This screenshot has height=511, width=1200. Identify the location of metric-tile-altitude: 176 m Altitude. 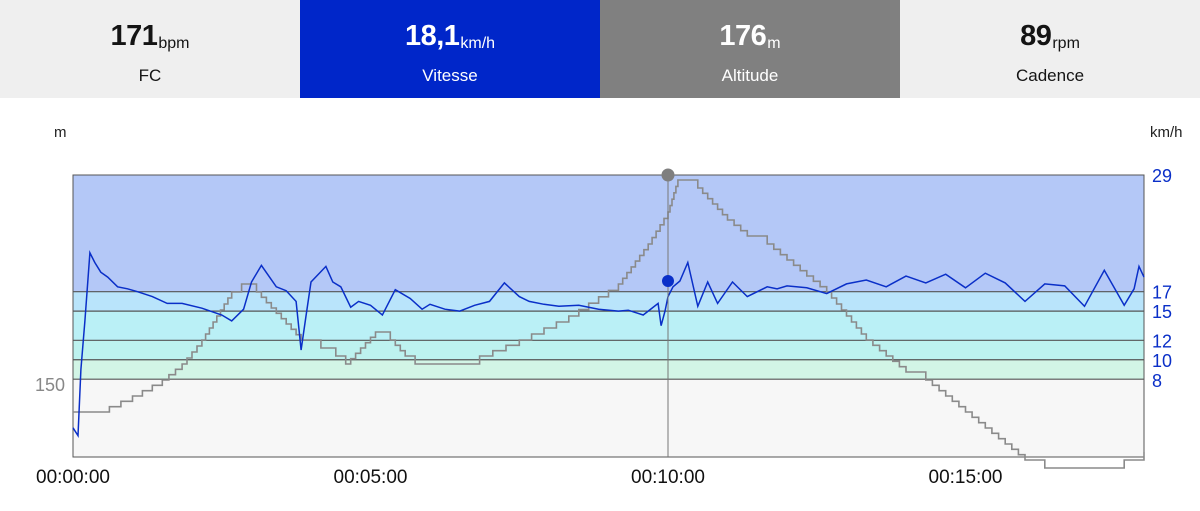
(750, 49).